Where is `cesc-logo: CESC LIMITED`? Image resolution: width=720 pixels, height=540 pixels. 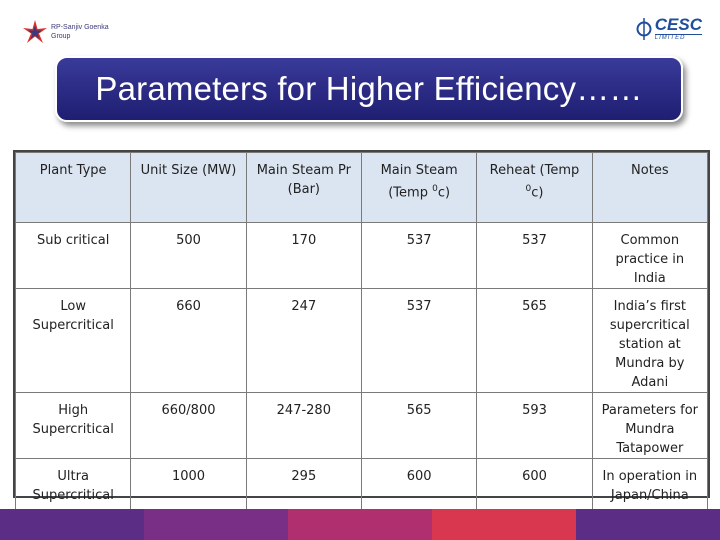 cesc-logo: CESC LIMITED is located at coordinates (669, 28).